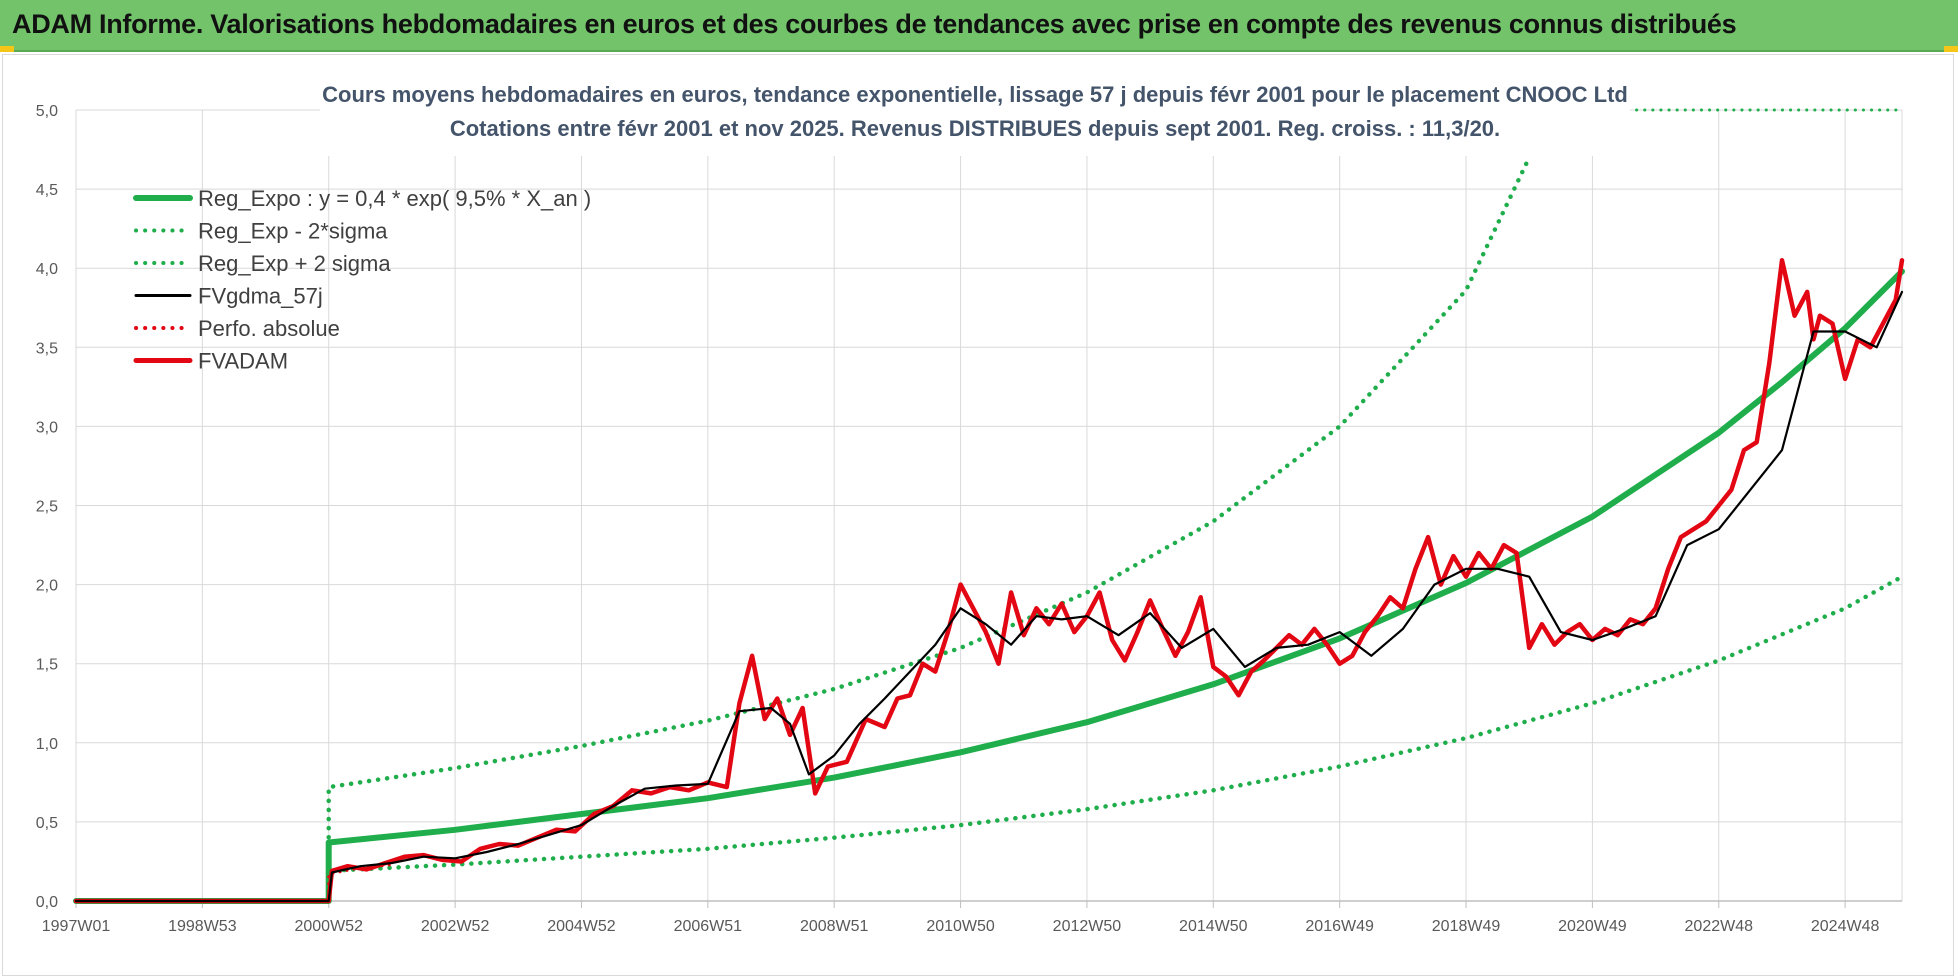  I want to click on x-tick-label: 1997W01, so click(76, 926).